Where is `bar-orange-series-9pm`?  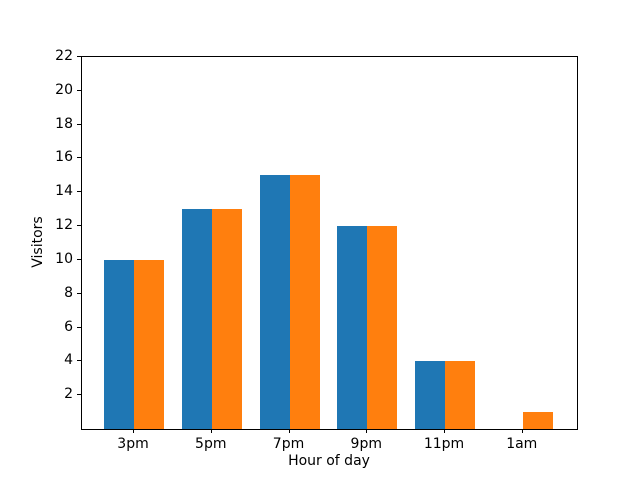
bar-orange-series-9pm is located at coordinates (382, 327).